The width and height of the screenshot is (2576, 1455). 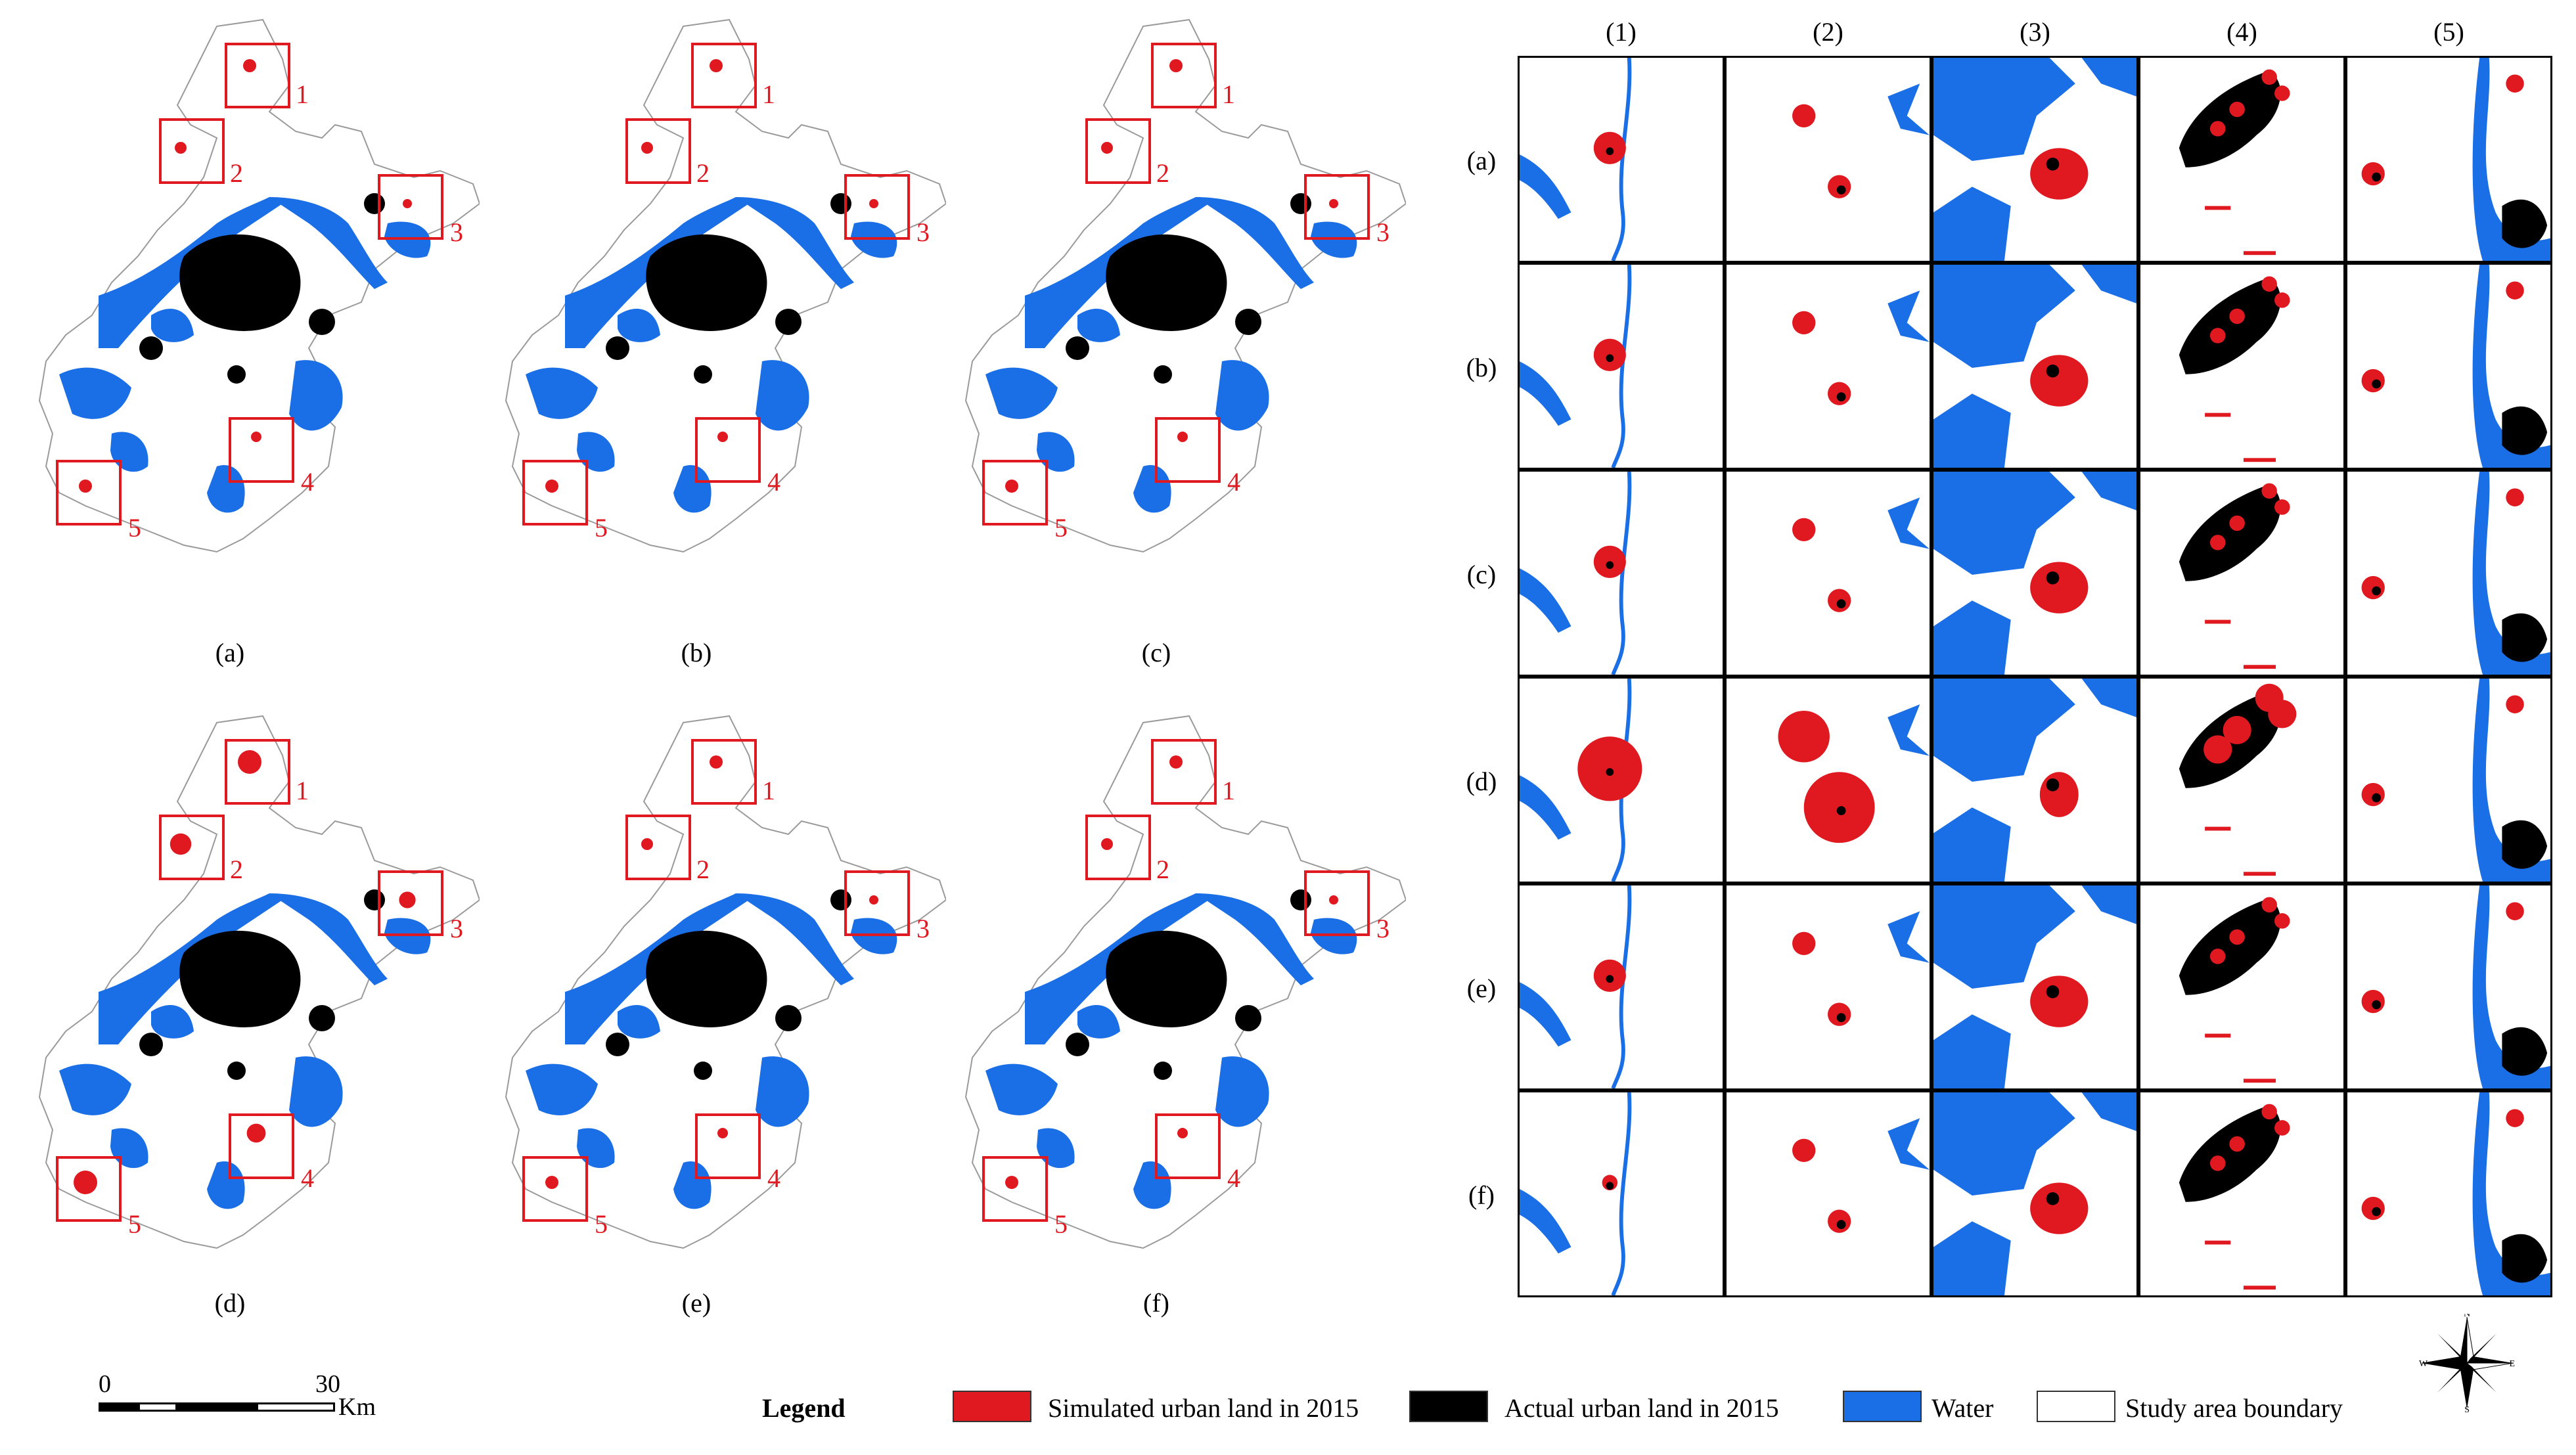 What do you see at coordinates (230, 1303) in the screenshot?
I see `map-panel-label: (d)` at bounding box center [230, 1303].